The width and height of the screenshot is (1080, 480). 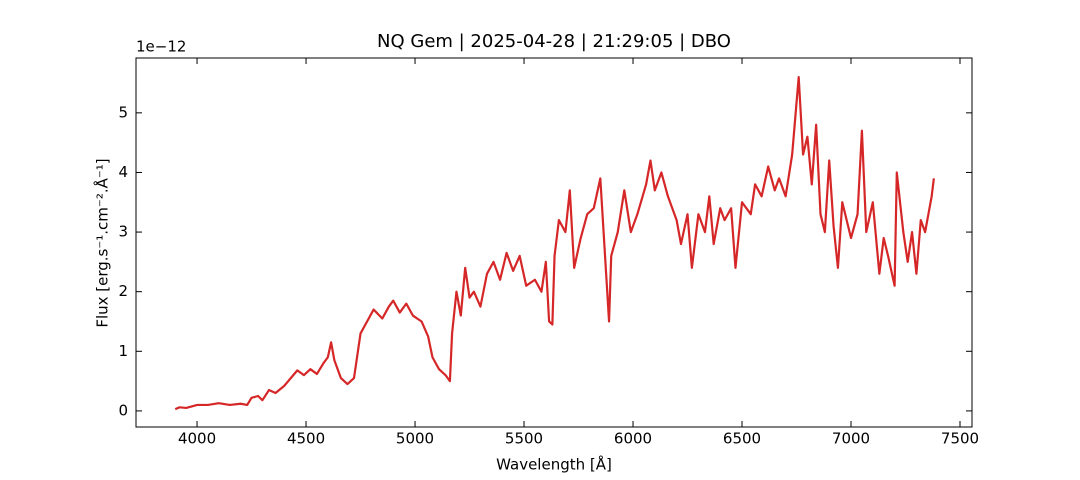 What do you see at coordinates (197, 439) in the screenshot?
I see `x-tick-label: 4000` at bounding box center [197, 439].